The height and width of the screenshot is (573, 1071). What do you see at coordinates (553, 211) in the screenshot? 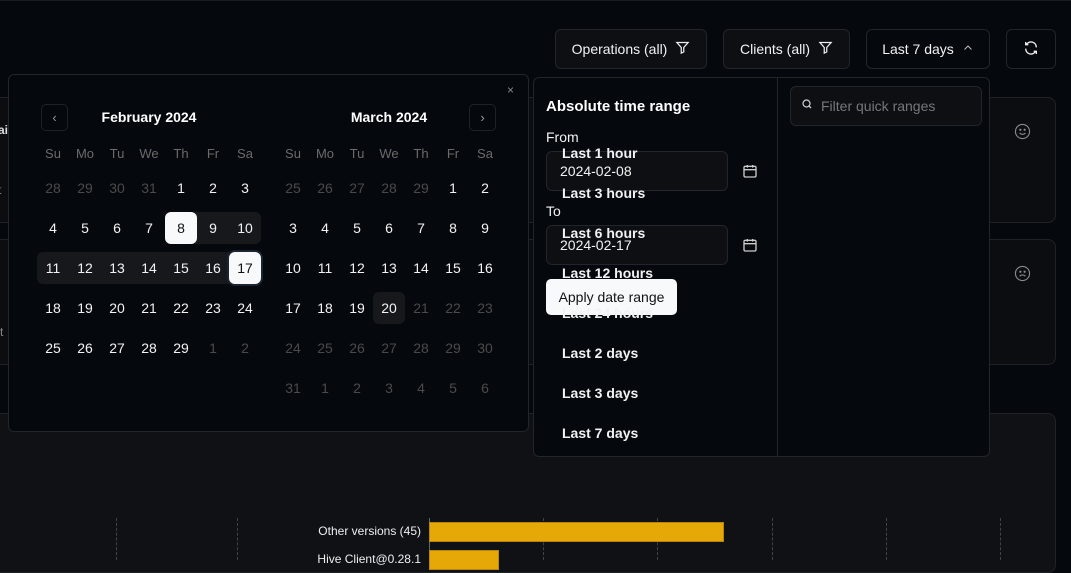
I see `to-label: To` at bounding box center [553, 211].